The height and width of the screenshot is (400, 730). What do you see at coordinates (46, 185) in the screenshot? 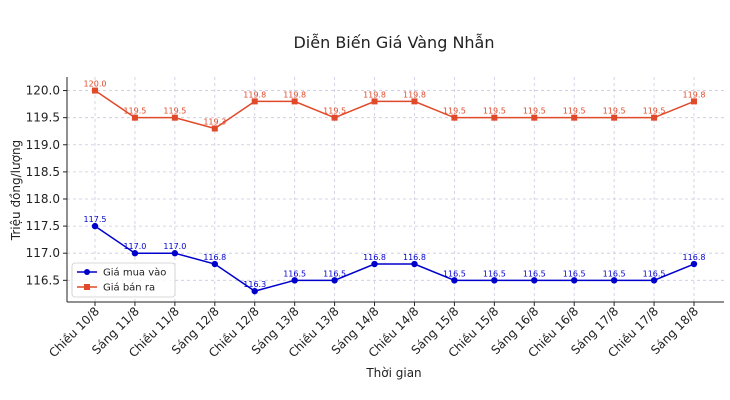
I see `y-axis-ticks: 116.5 117.0 117.5 118.0 118.5 119.0 119.5 120.0` at bounding box center [46, 185].